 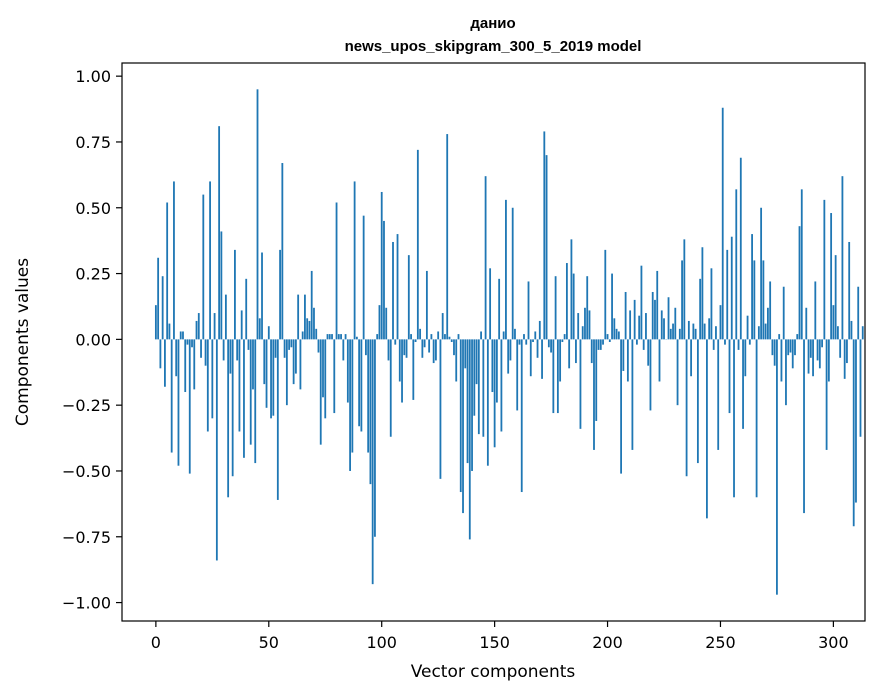 What do you see at coordinates (156, 642) in the screenshot?
I see `x-tick-label-0: 0` at bounding box center [156, 642].